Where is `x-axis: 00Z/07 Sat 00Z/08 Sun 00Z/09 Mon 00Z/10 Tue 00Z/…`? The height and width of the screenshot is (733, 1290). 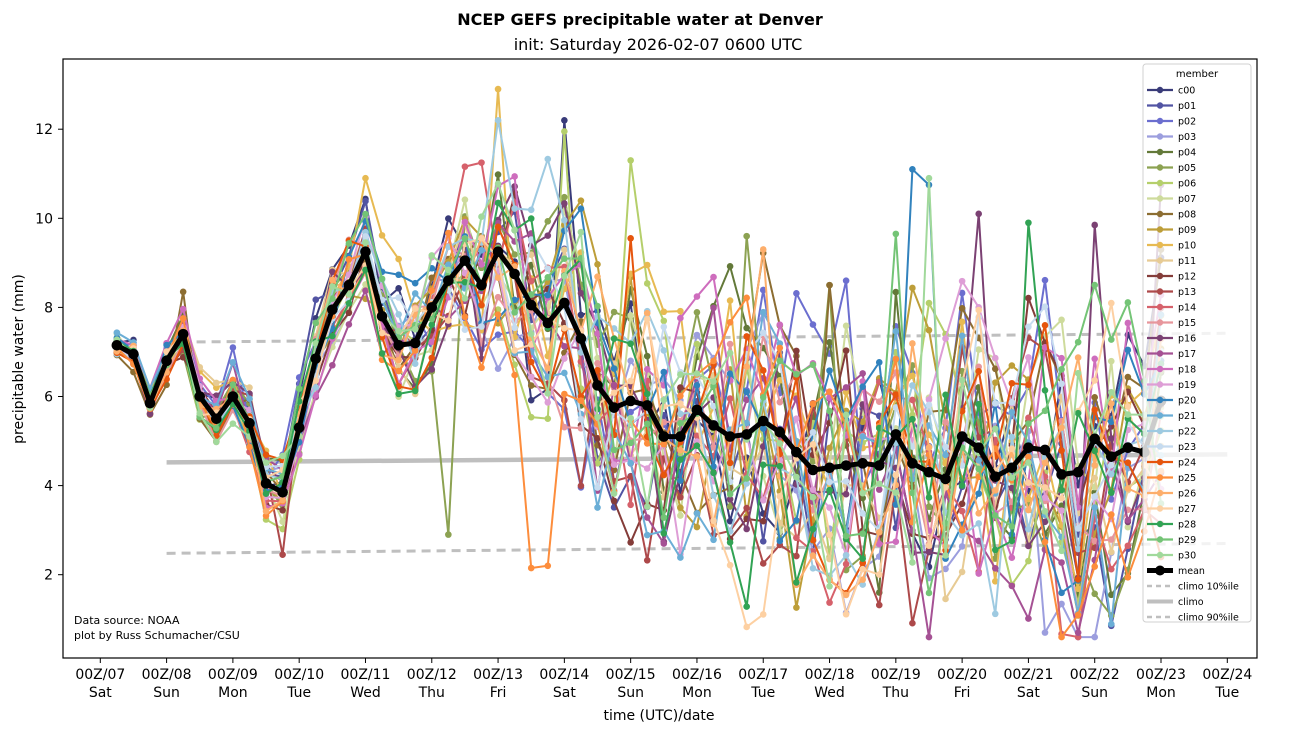 x-axis: 00Z/07 Sat 00Z/08 Sun 00Z/09 Mon 00Z/10 Tue 00Z/… is located at coordinates (663, 679).